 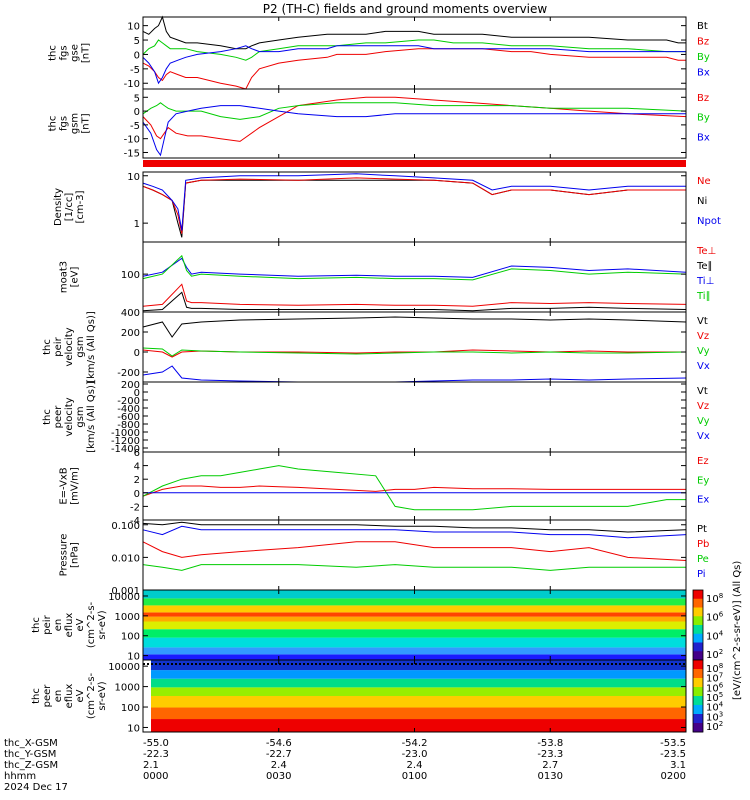 I want to click on series-ey, so click(x=414, y=488).